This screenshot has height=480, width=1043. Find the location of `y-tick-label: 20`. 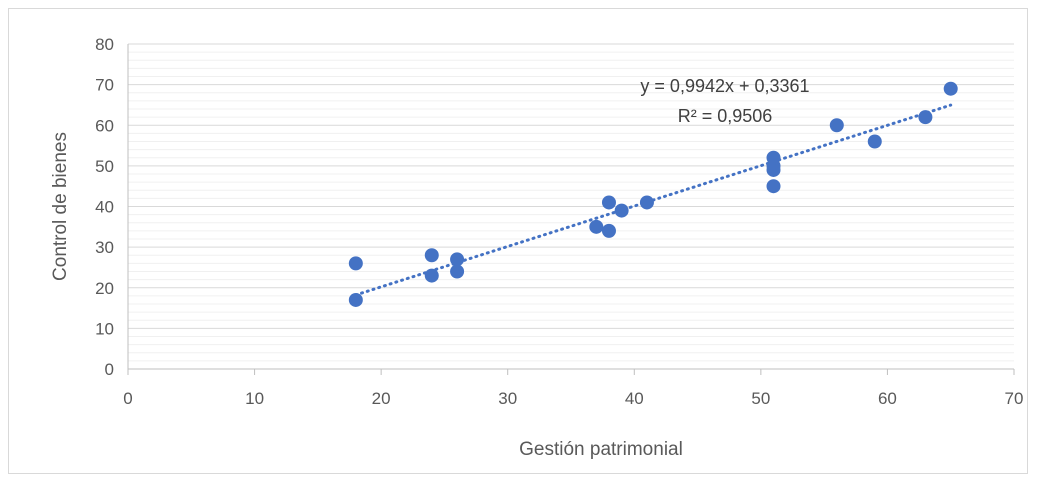

y-tick-label: 20 is located at coordinates (104, 288).